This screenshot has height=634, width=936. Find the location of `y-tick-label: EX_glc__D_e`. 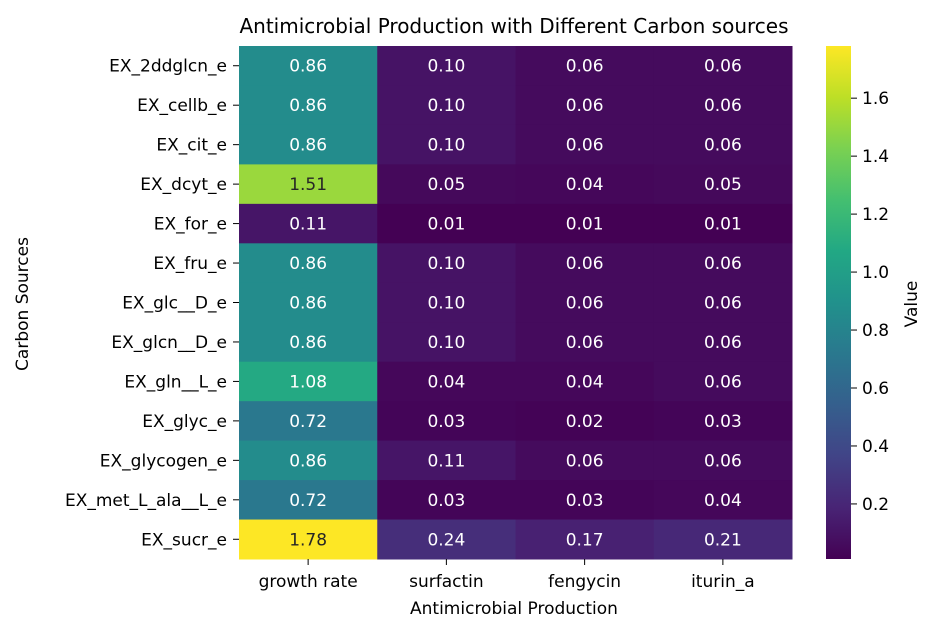

y-tick-label: EX_glc__D_e is located at coordinates (174, 304).